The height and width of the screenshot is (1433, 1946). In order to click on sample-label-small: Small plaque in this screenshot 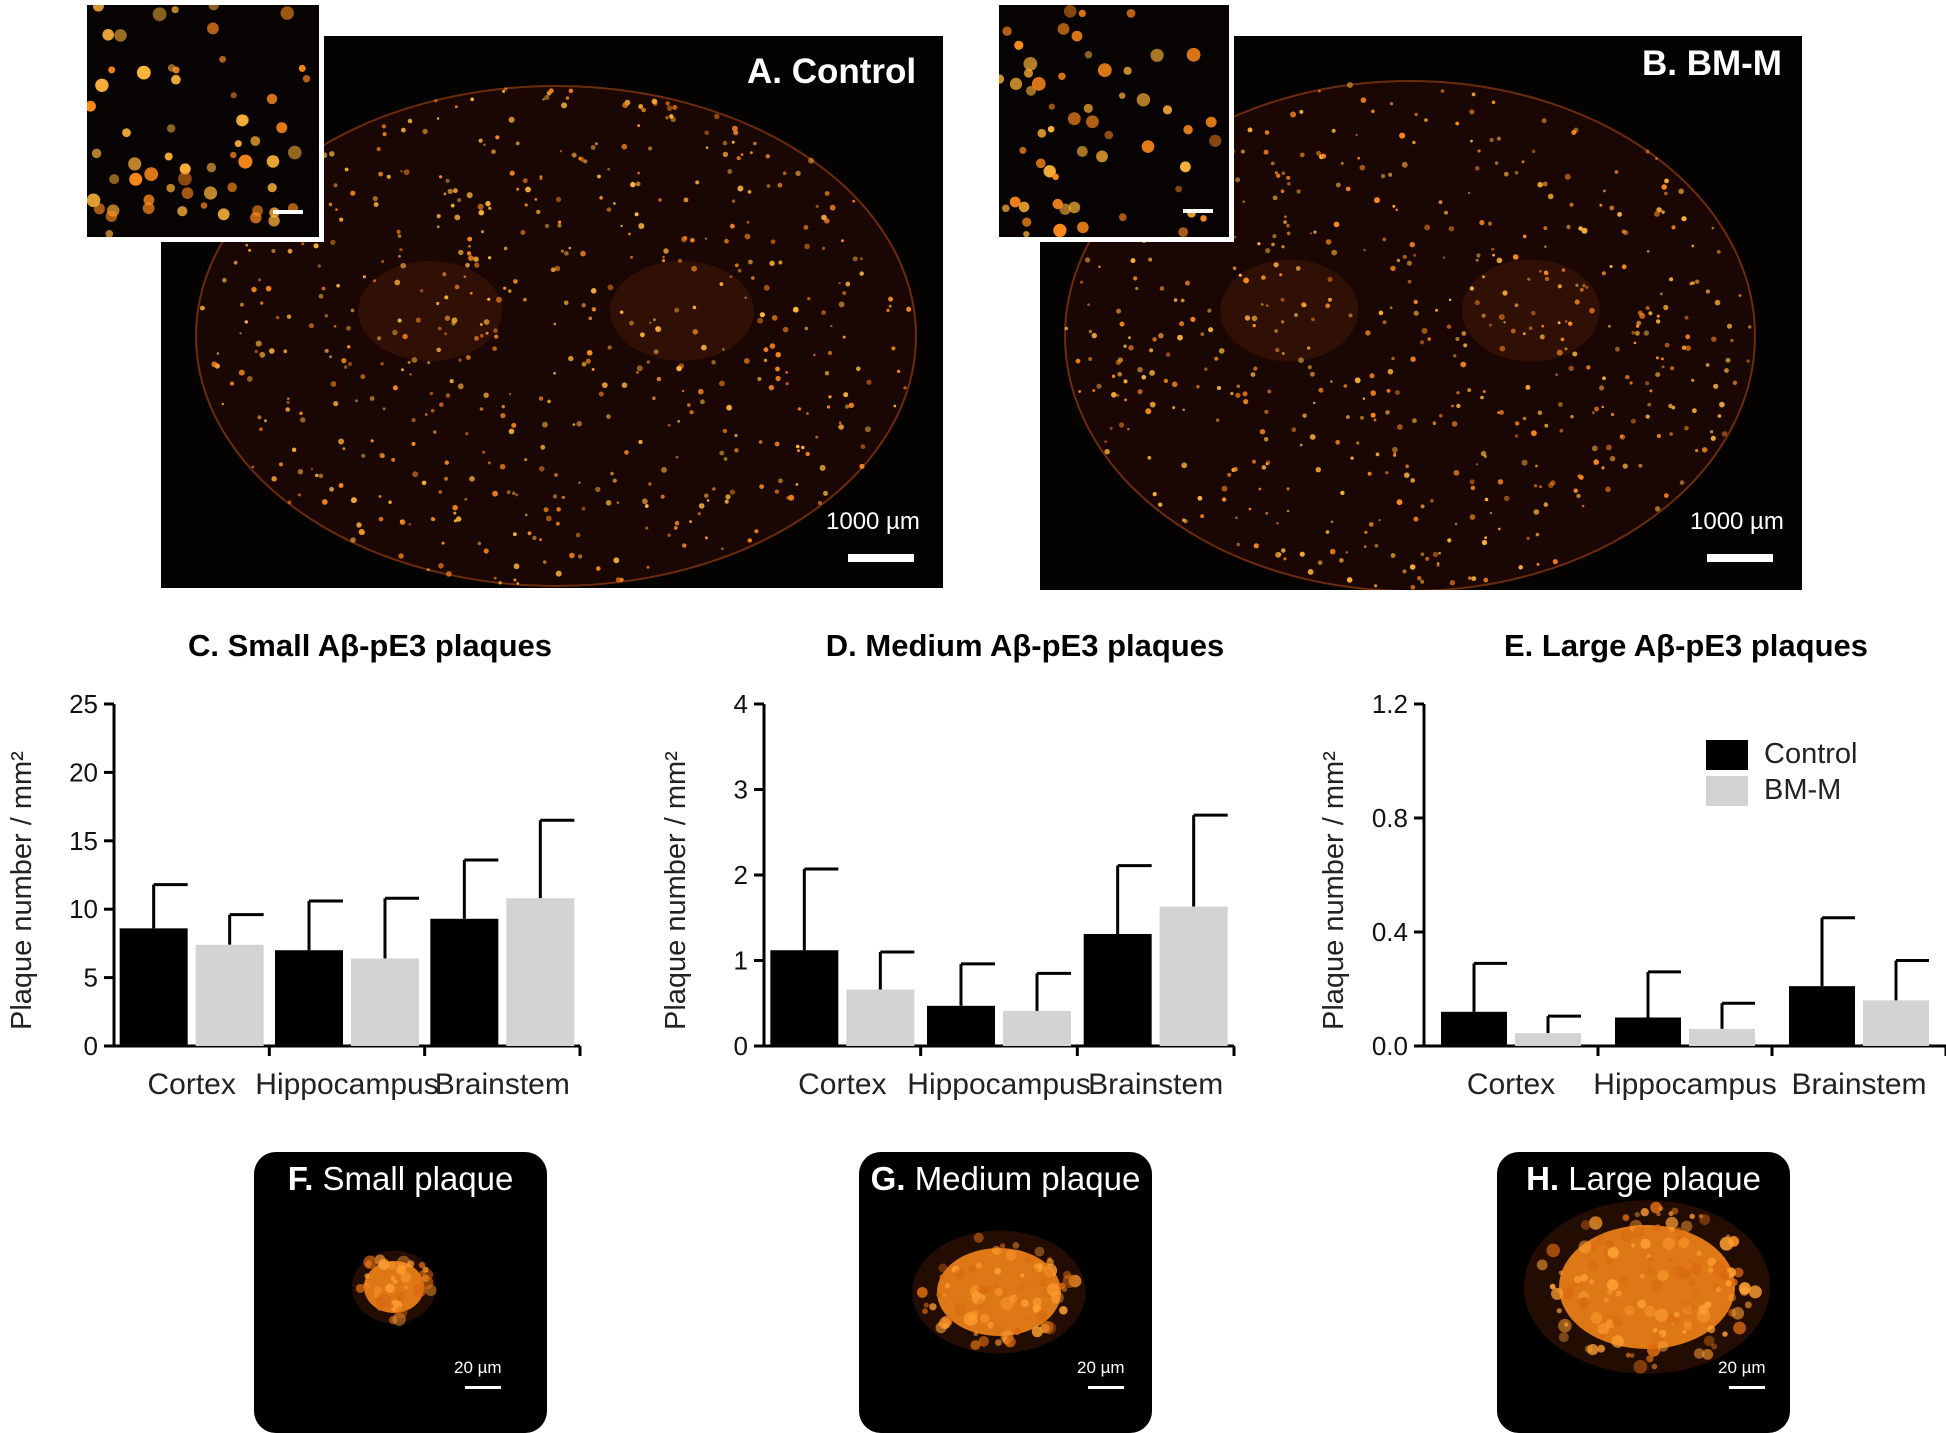, I will do `click(418, 1178)`.